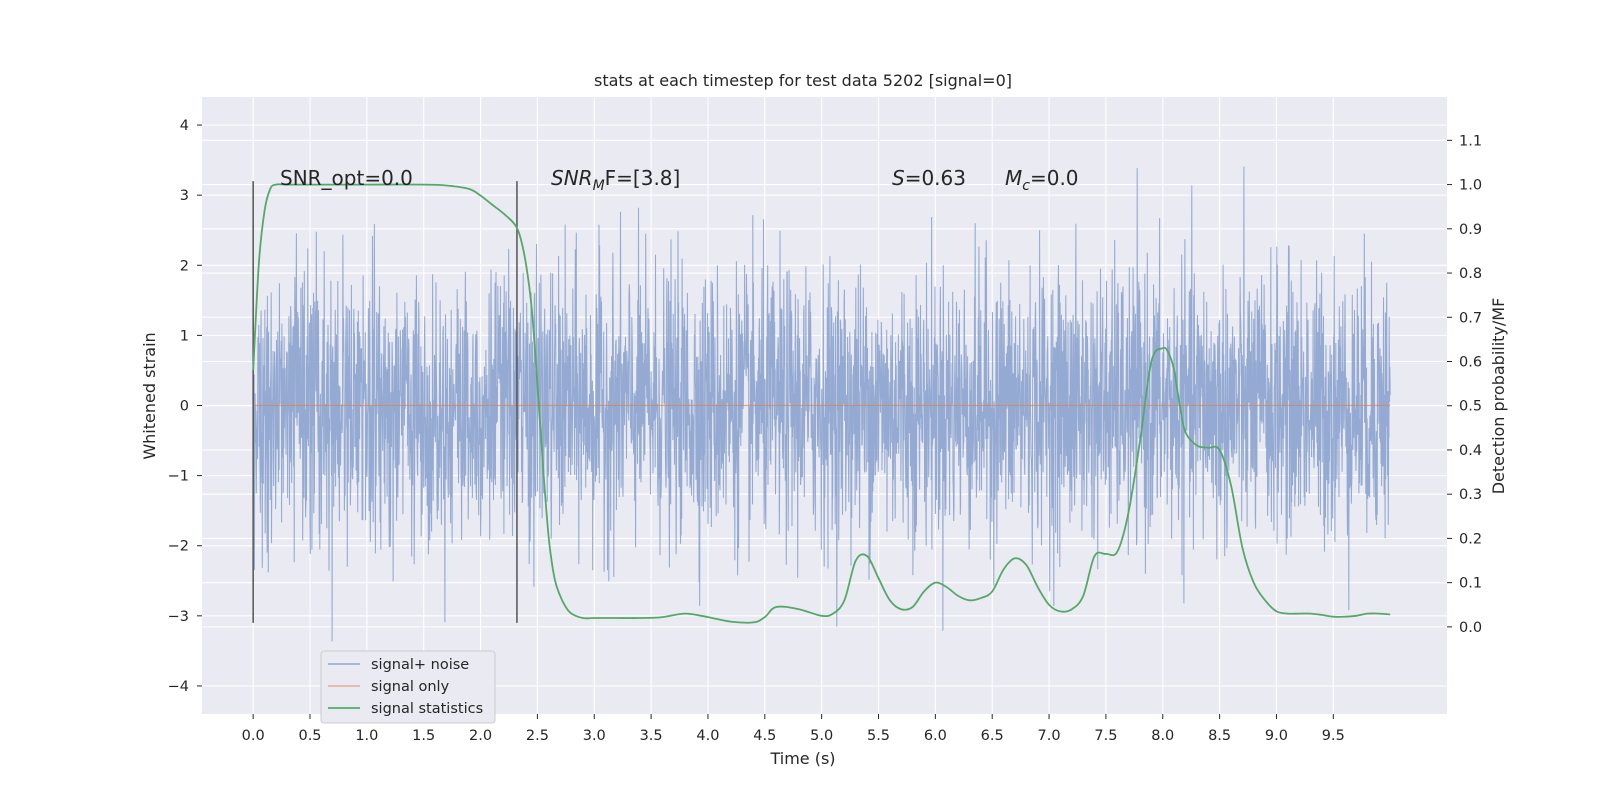  Describe the element at coordinates (935, 178) in the screenshot. I see `s-rest: =0.63` at that location.